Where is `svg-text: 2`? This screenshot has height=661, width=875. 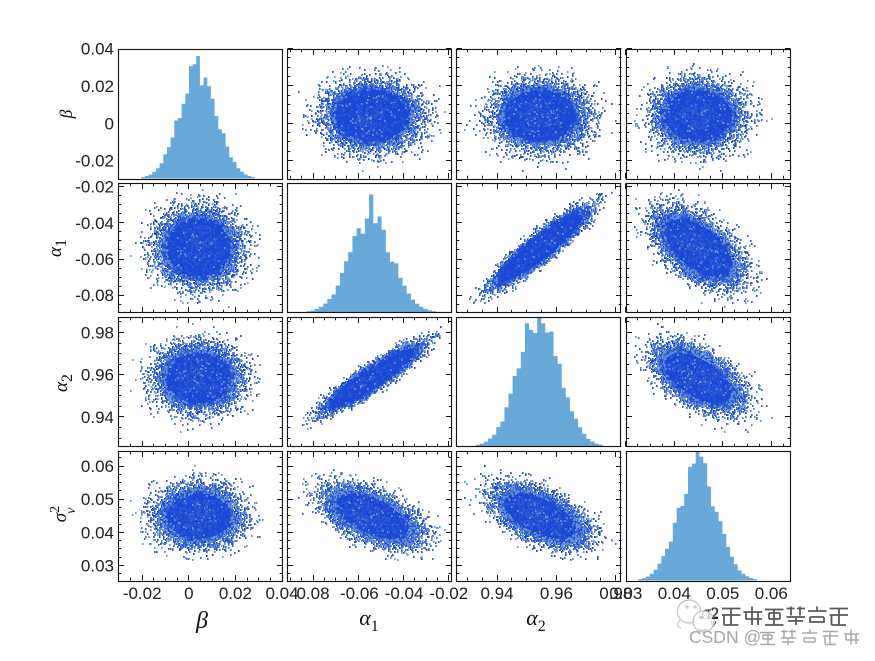
svg-text: 2 is located at coordinates (715, 614).